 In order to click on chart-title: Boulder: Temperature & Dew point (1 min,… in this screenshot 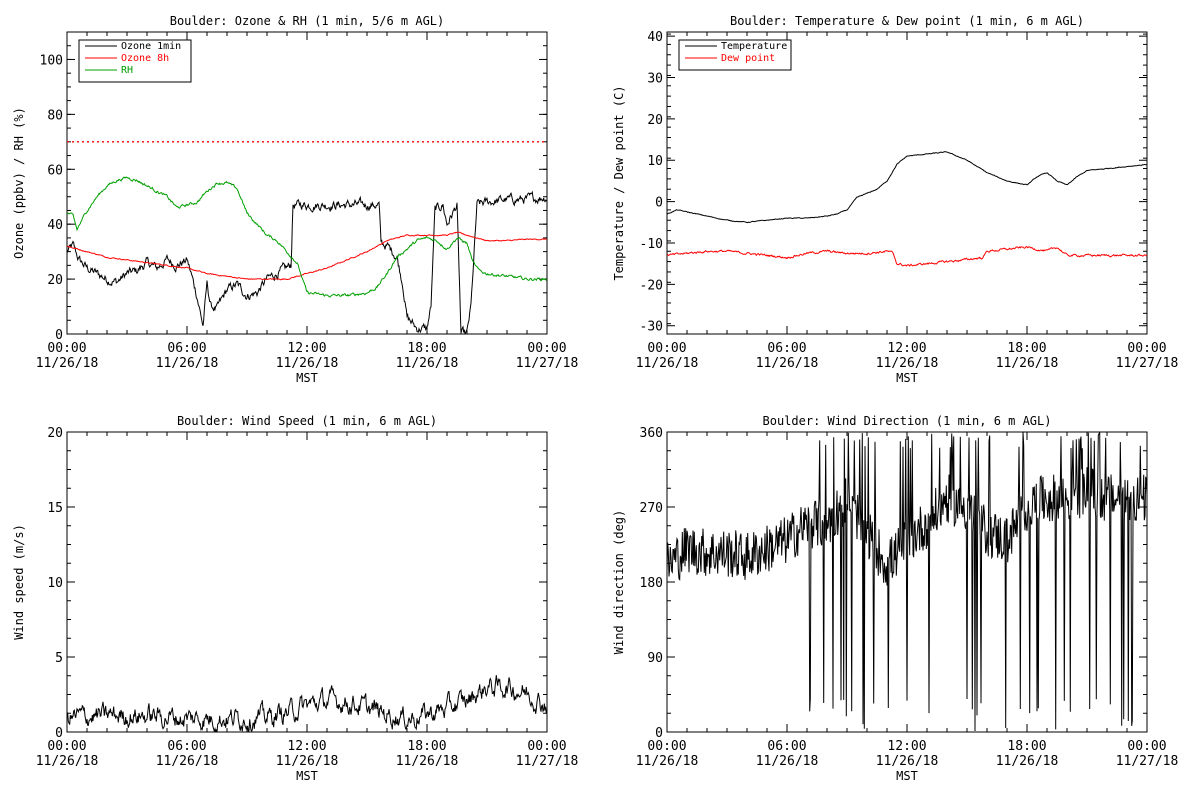, I will do `click(907, 21)`.